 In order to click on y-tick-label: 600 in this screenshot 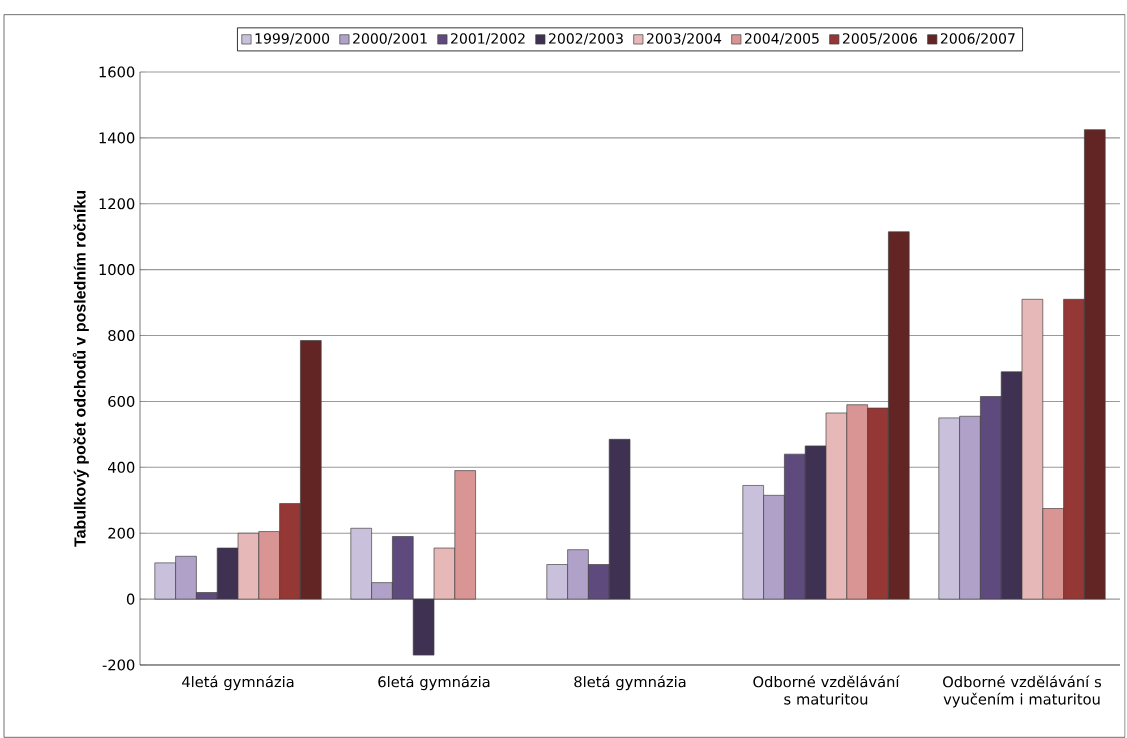, I will do `click(121, 401)`.